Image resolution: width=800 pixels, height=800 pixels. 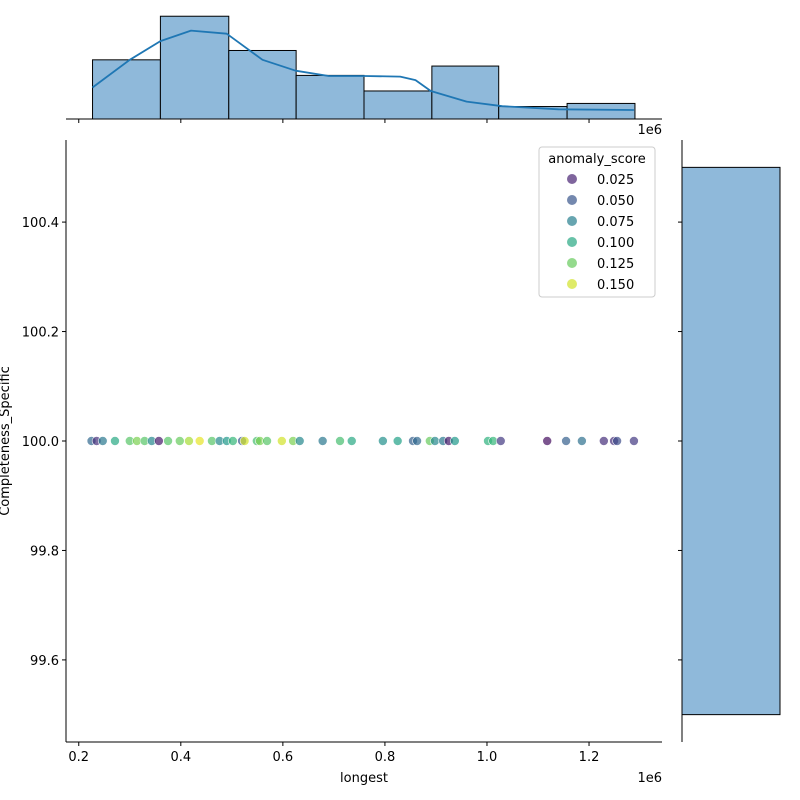 What do you see at coordinates (615, 285) in the screenshot?
I see `legend-label: 0.150` at bounding box center [615, 285].